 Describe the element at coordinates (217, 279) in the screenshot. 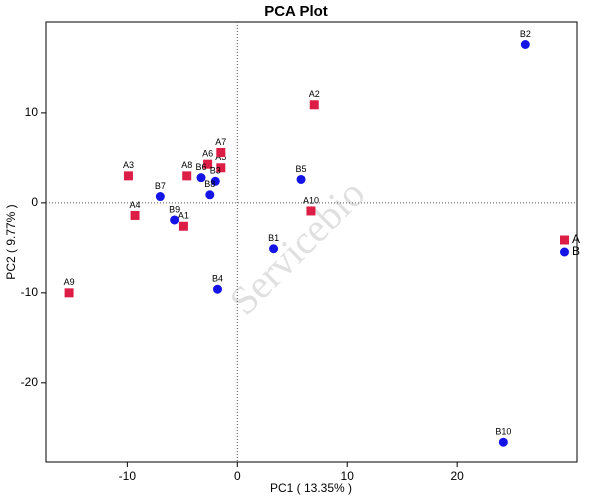

I see `point-label: B4` at that location.